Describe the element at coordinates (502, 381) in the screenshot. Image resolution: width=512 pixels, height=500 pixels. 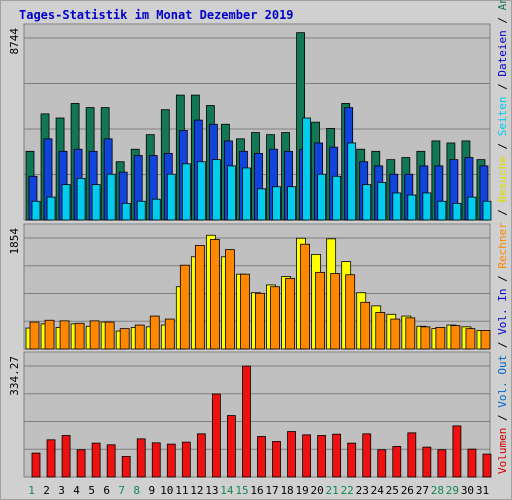
I see `legend-entry: Vol. Out` at that location.